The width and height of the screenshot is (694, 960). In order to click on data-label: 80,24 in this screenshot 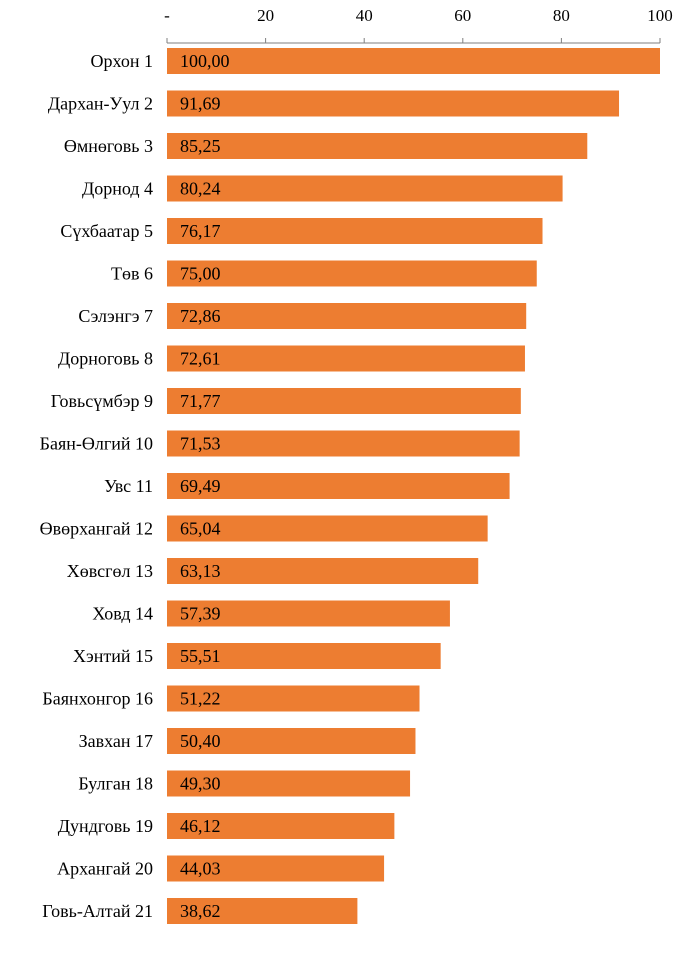, I will do `click(200, 189)`.